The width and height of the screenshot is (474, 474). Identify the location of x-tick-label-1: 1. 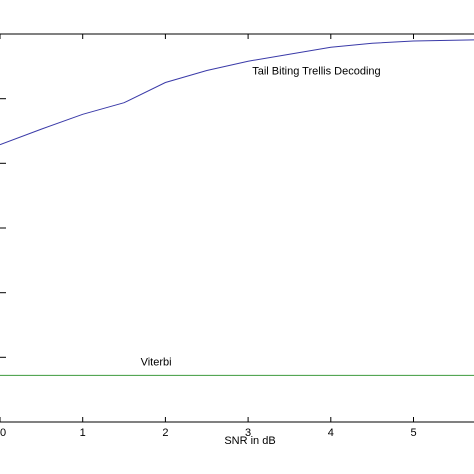
(83, 433).